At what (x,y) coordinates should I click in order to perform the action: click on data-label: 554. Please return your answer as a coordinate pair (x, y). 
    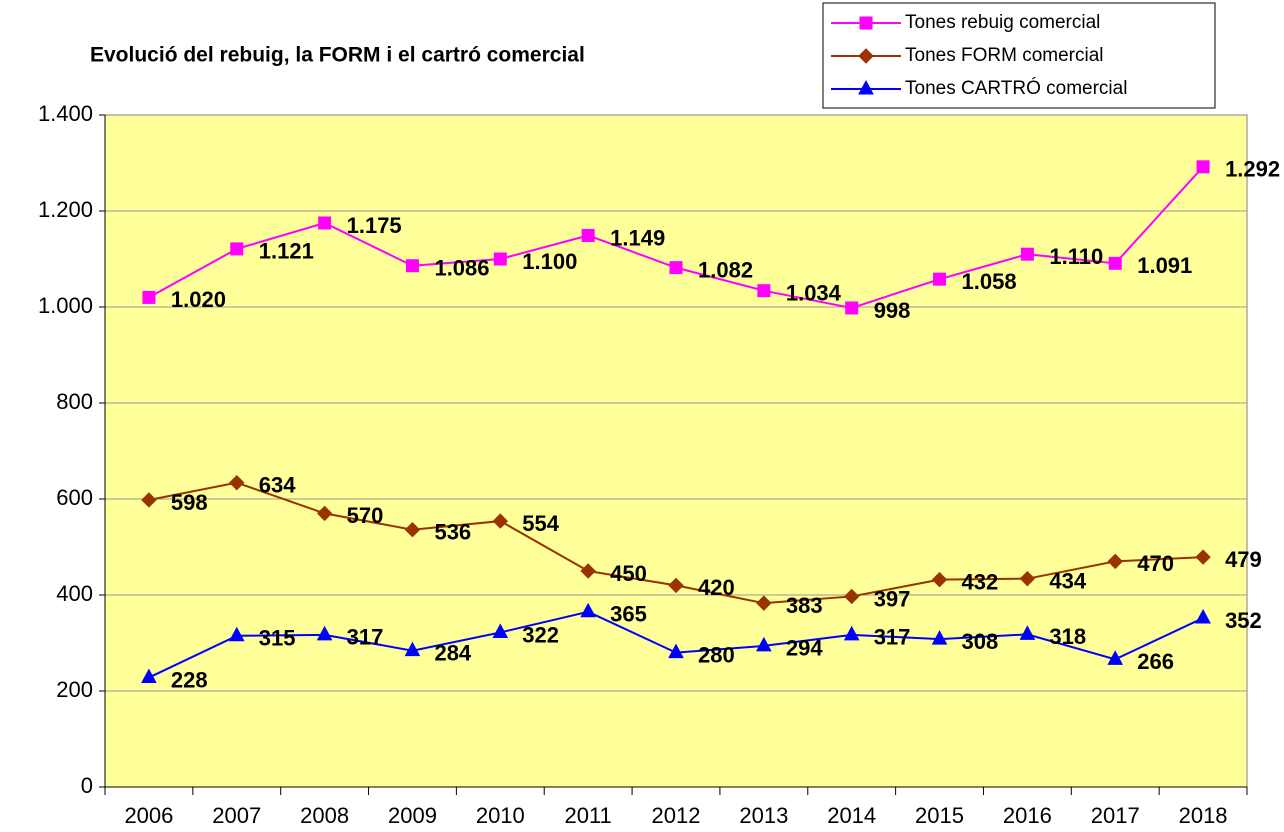
    Looking at the image, I should click on (540, 523).